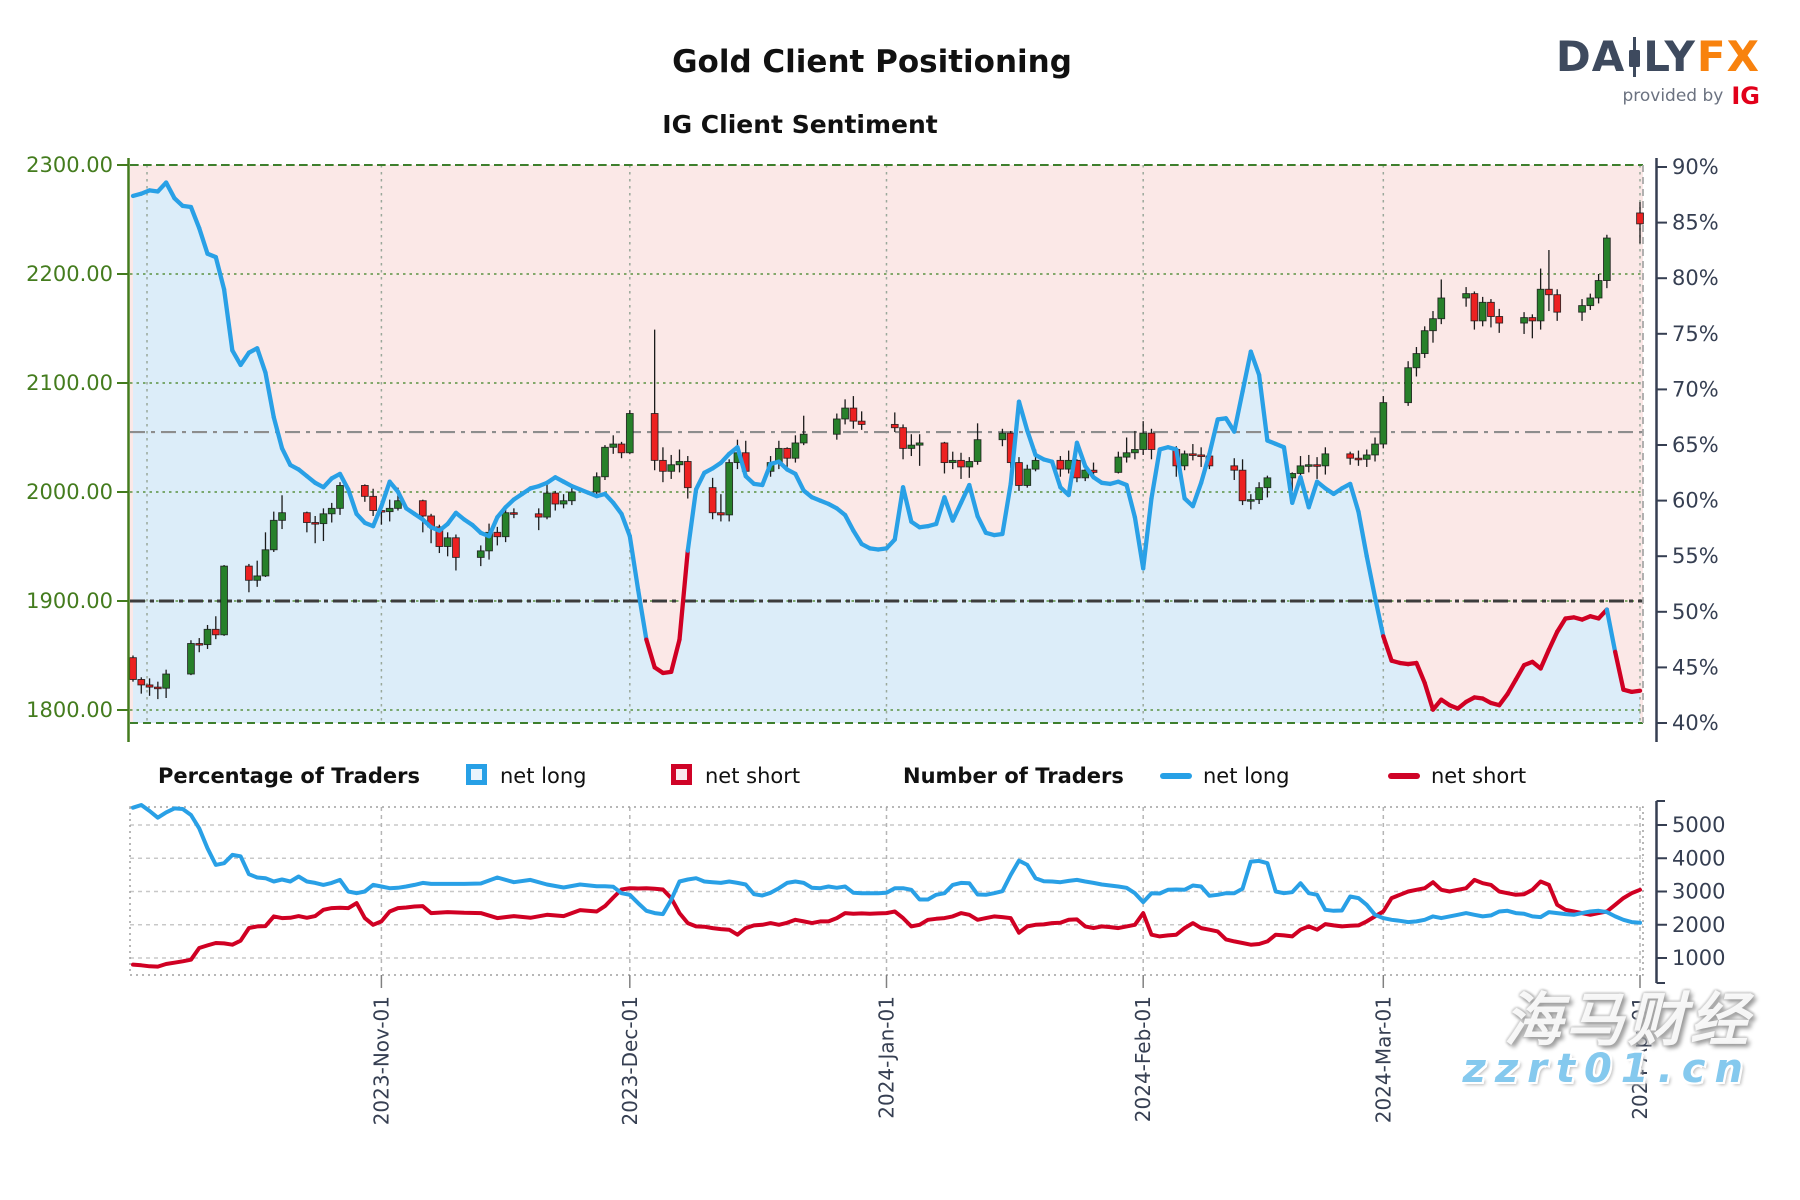  Describe the element at coordinates (1634, 57) in the screenshot. I see `candlestick-icon` at that location.